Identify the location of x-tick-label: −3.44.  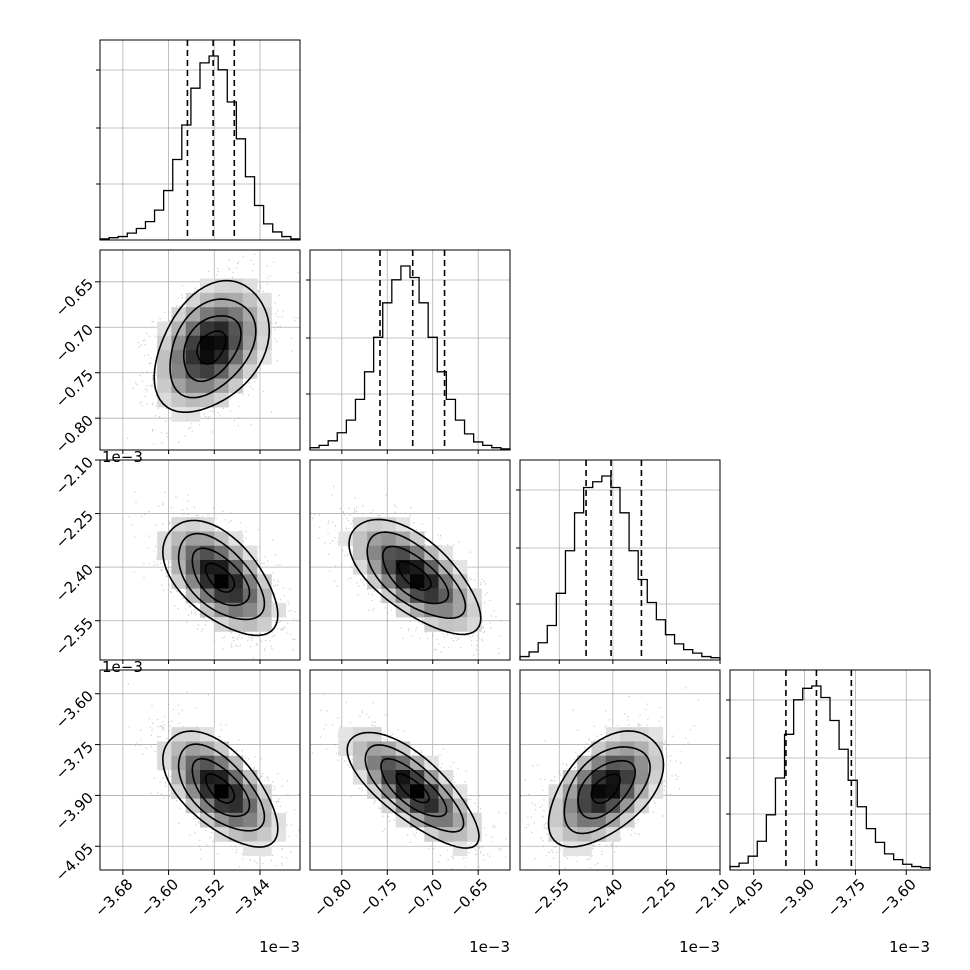
(250, 897).